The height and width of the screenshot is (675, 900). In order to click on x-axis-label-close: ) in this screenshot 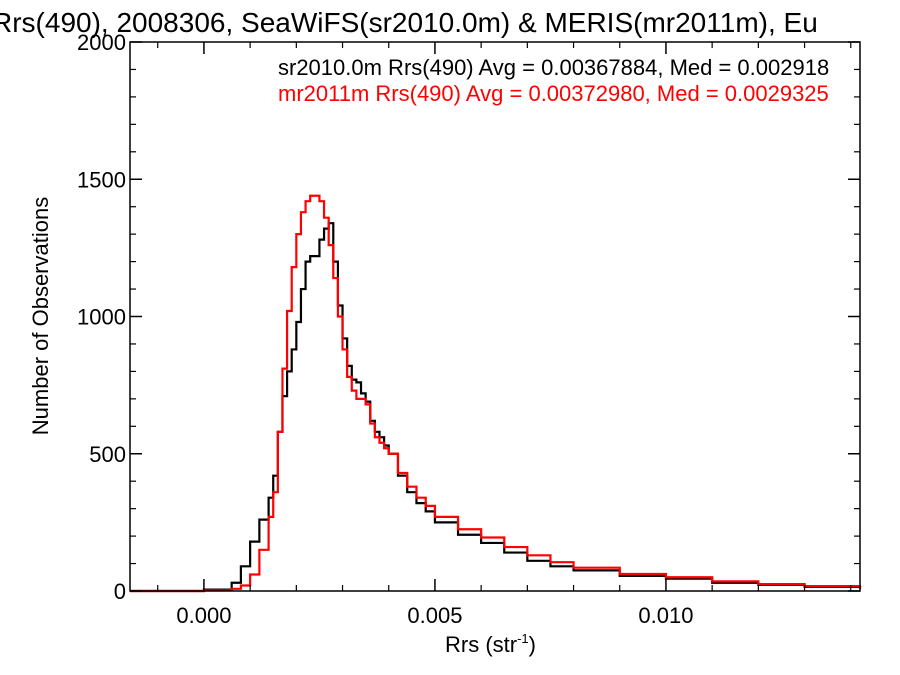, I will do `click(532, 644)`.